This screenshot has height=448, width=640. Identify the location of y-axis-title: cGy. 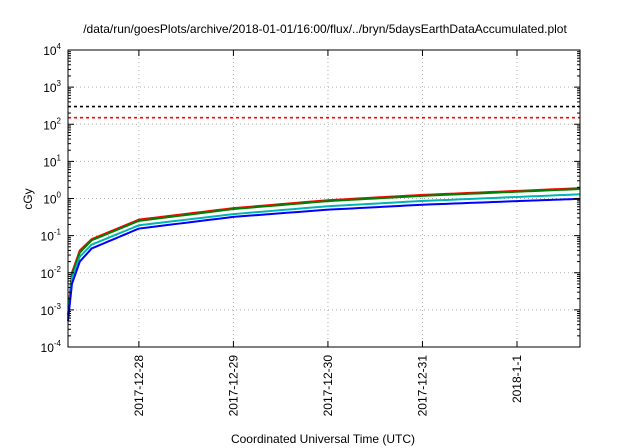
(28, 198).